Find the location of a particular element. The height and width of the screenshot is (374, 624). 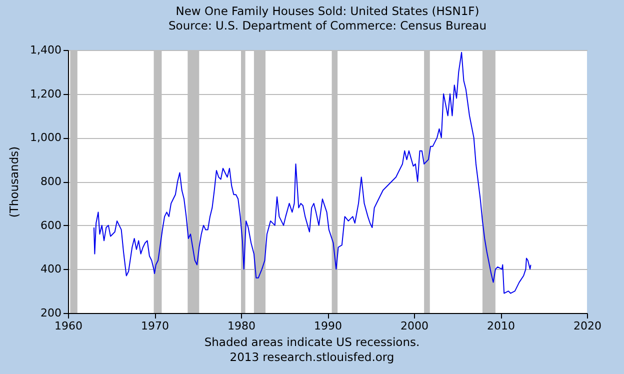

x-tick-label: 1970 is located at coordinates (155, 326).